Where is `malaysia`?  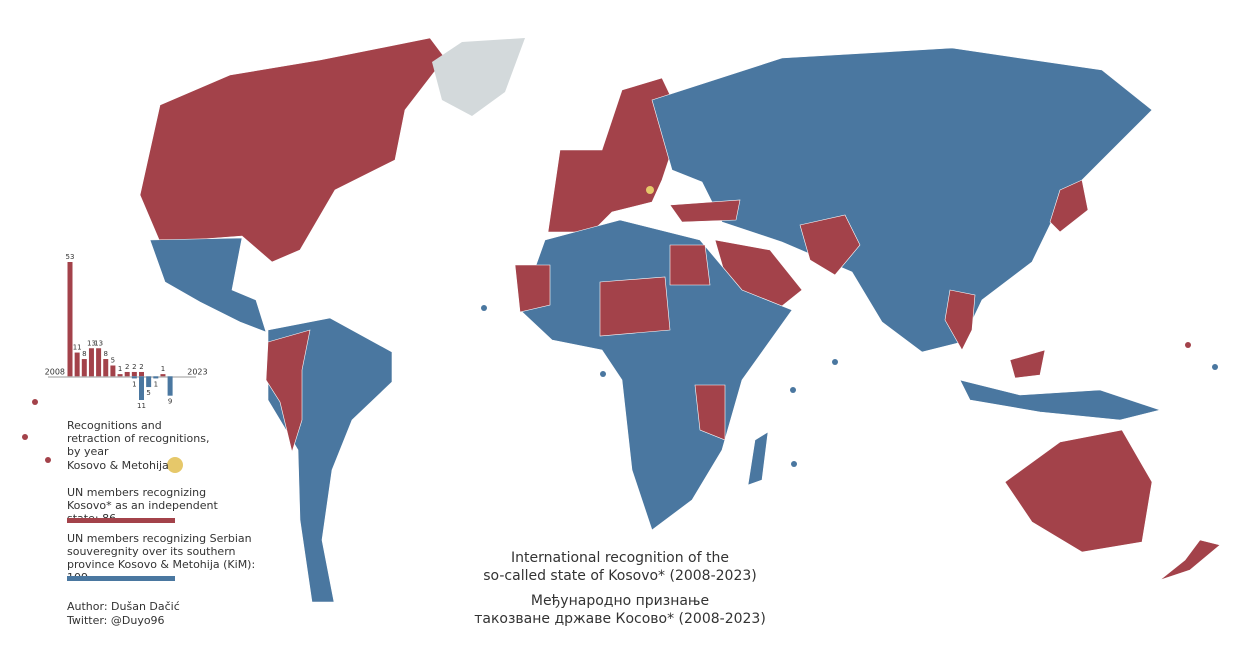 malaysia is located at coordinates (1027, 364).